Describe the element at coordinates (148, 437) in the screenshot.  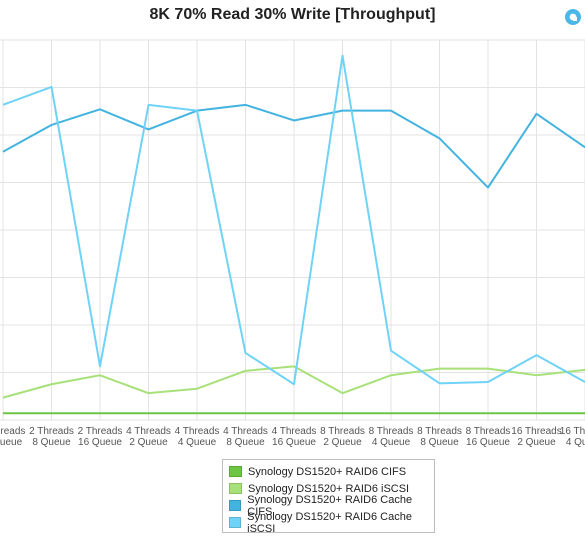
I see `x-tick-label: 4 Threads 2 Queue` at that location.